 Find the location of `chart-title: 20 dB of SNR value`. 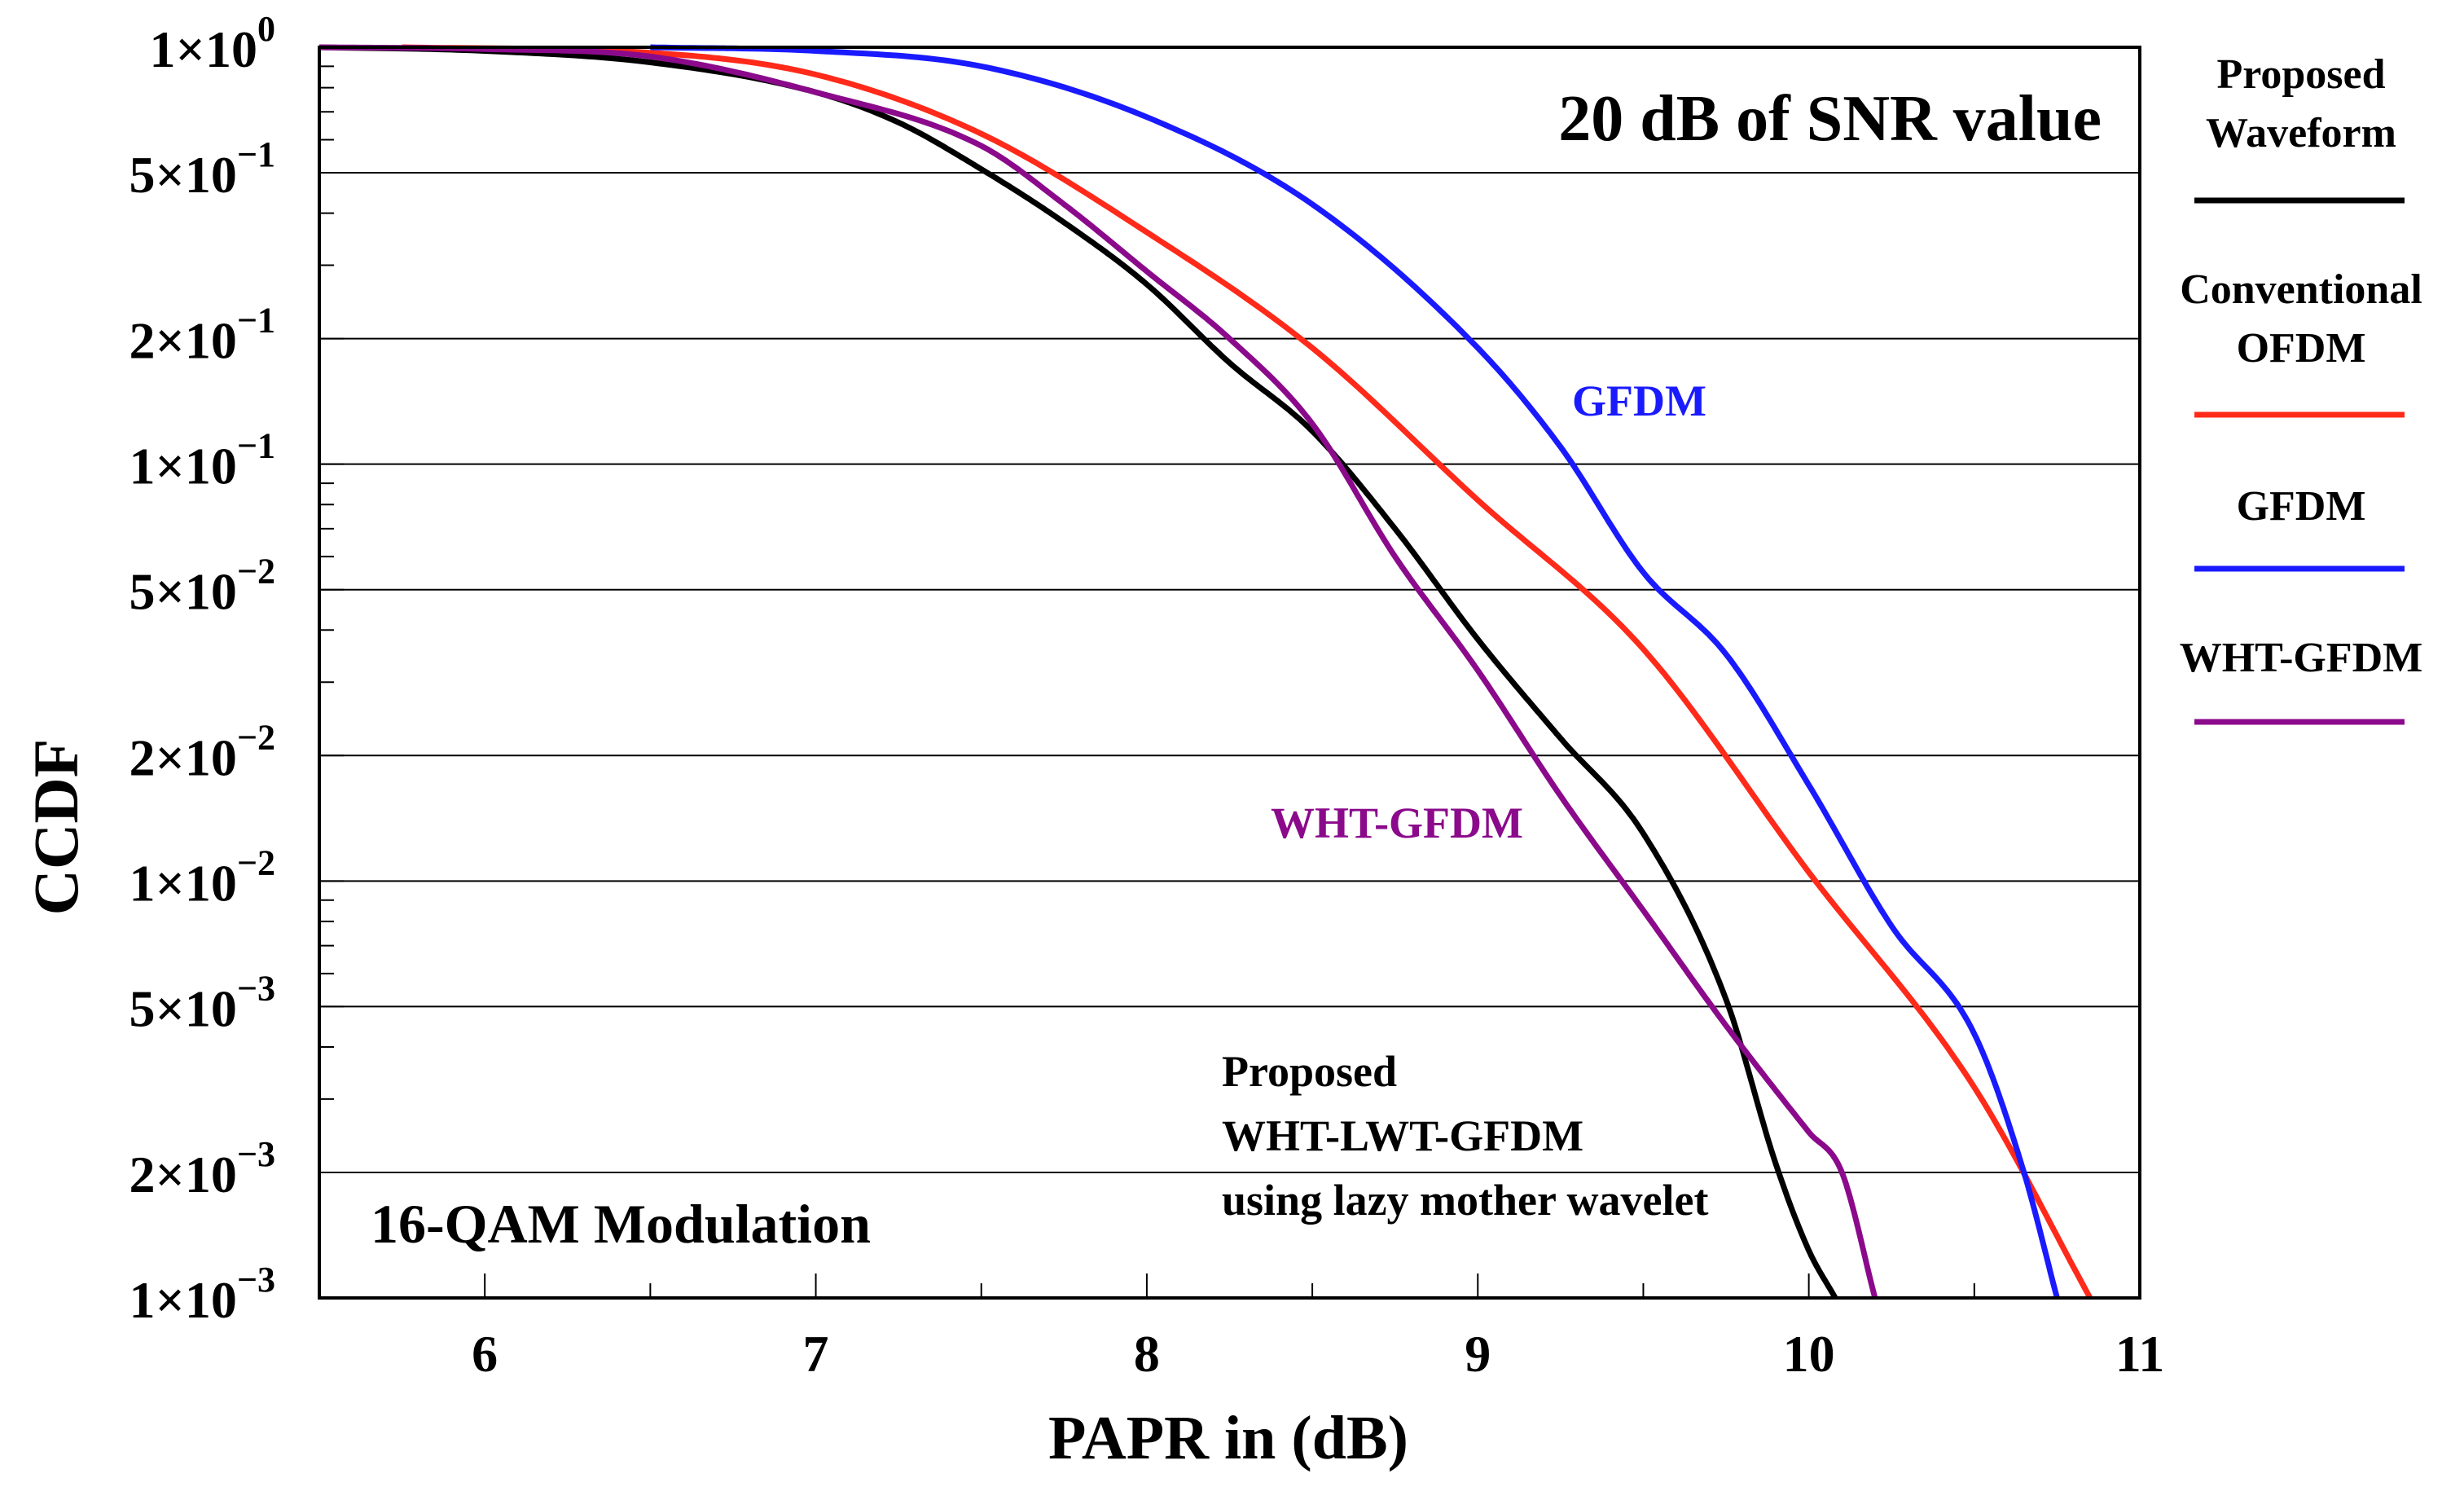

chart-title: 20 dB of SNR value is located at coordinates (1830, 119).